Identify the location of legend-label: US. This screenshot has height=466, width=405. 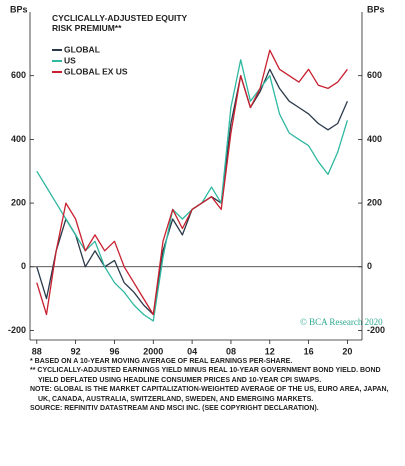
(70, 60).